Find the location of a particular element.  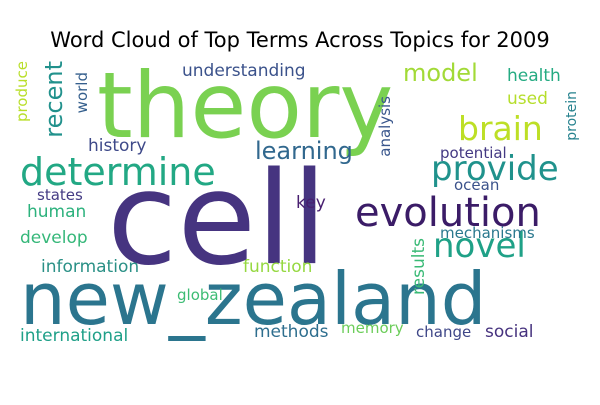

word-novel: novel is located at coordinates (479, 246).